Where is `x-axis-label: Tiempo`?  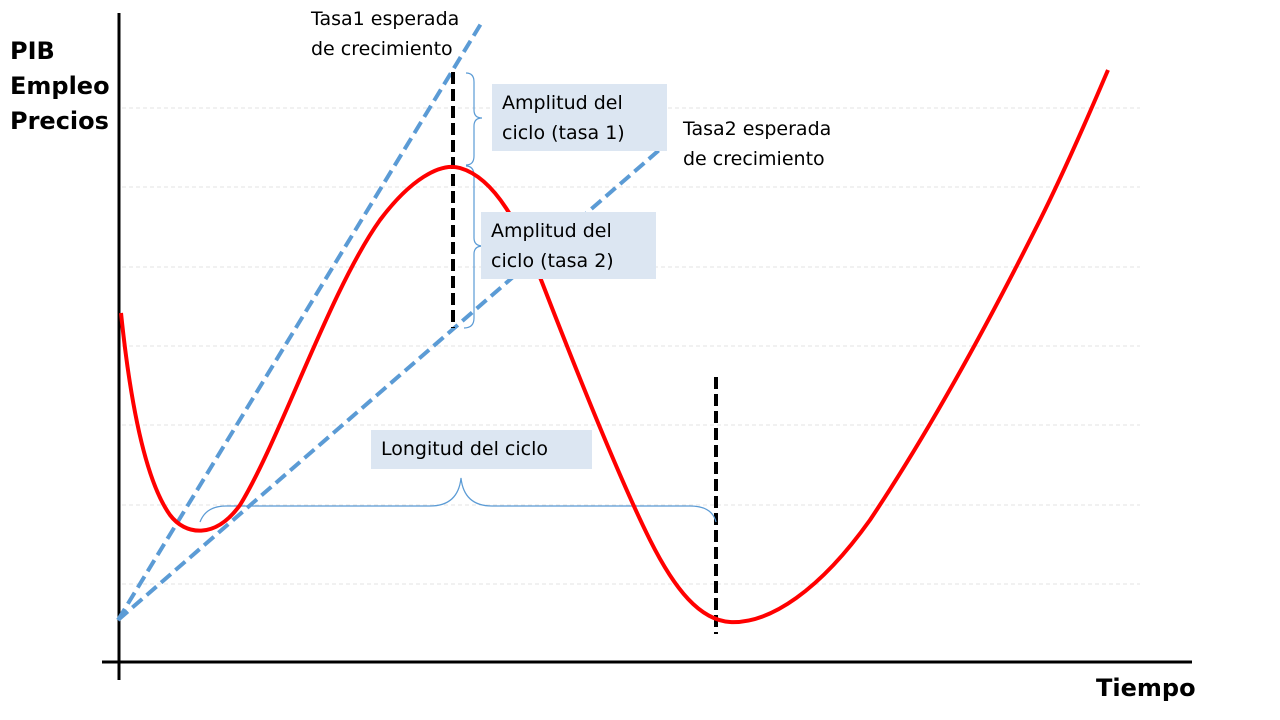 x-axis-label: Tiempo is located at coordinates (1146, 688).